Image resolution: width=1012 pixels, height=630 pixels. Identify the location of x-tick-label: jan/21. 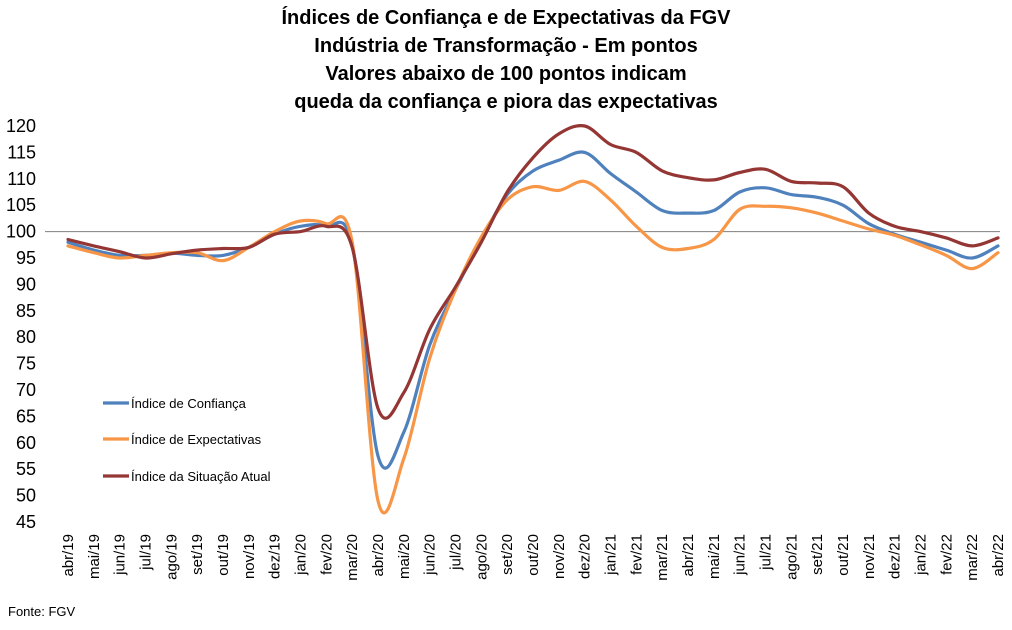
(611, 555).